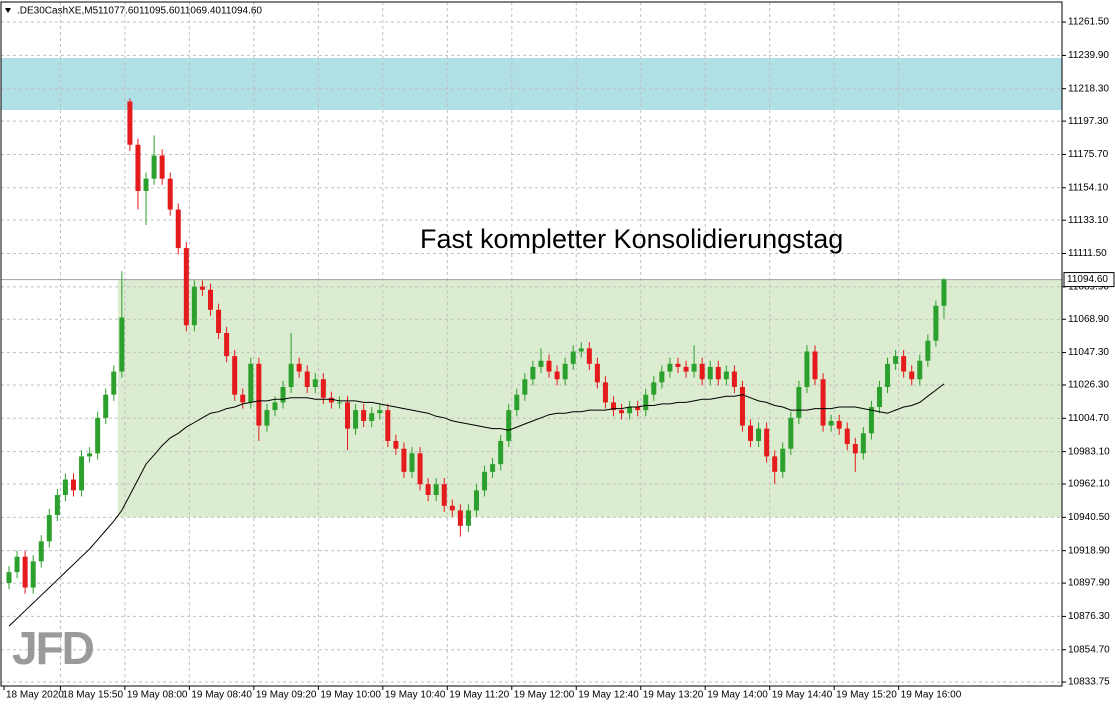 The height and width of the screenshot is (706, 1115). I want to click on y-tick-label: 11047.30, so click(1088, 352).